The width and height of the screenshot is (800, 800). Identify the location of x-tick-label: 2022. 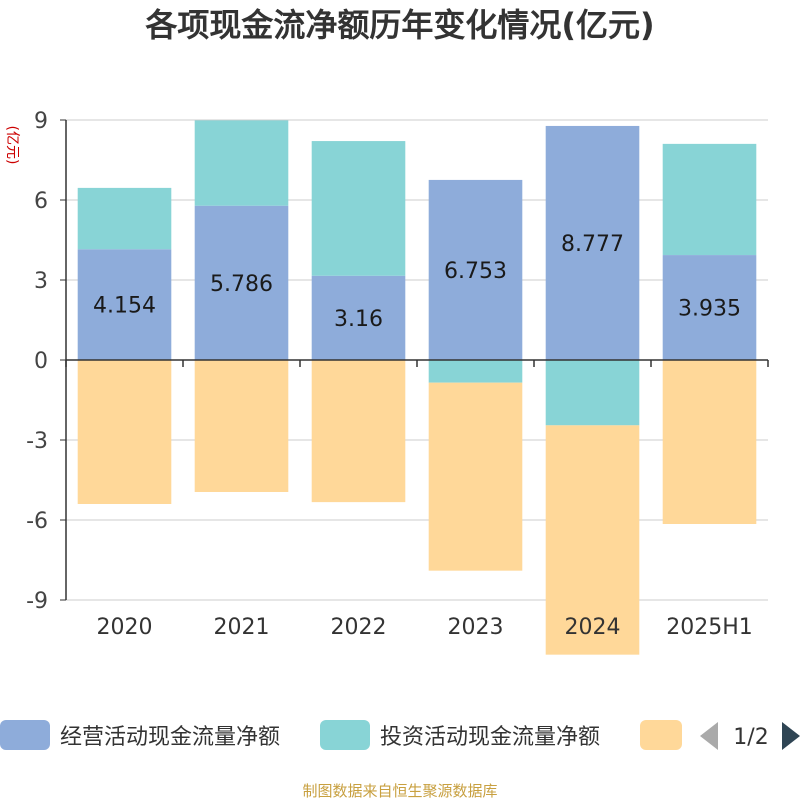
(359, 627).